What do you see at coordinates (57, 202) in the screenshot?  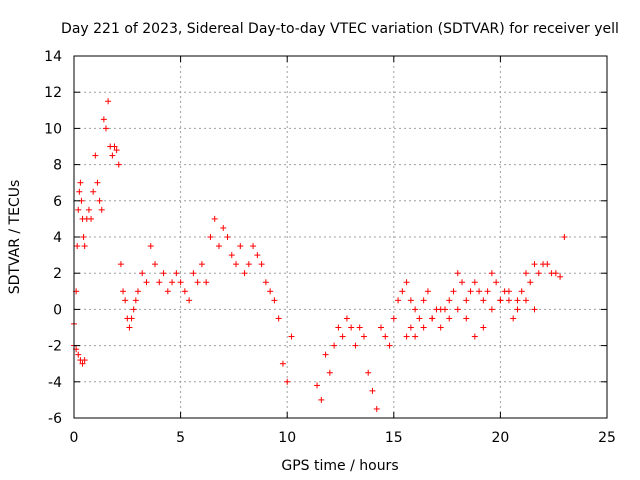 I see `y-tick-label: 6` at bounding box center [57, 202].